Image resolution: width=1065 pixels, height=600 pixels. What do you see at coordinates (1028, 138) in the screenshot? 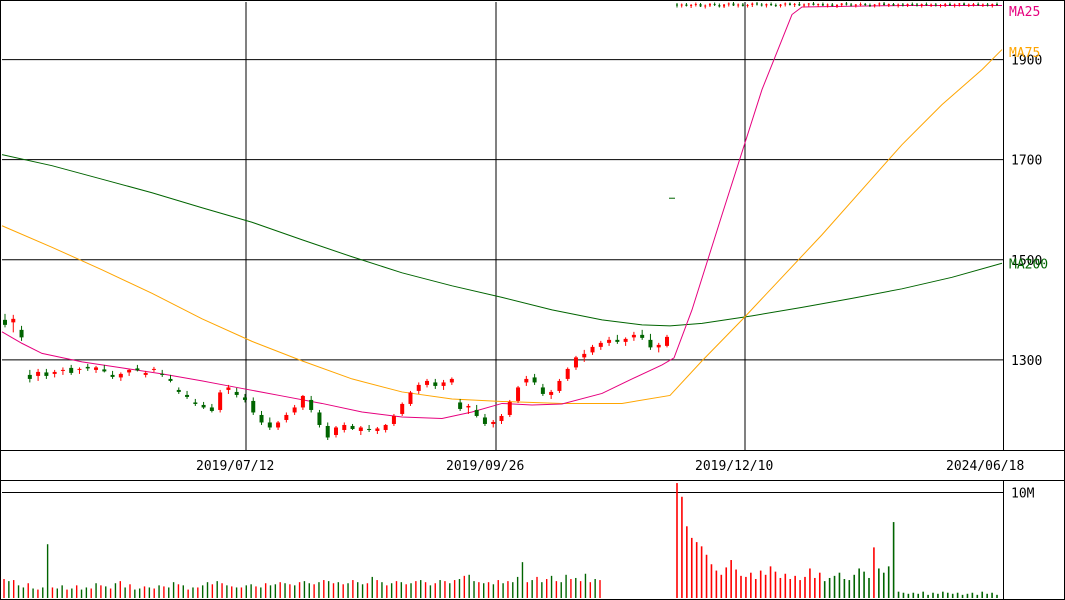
I see `moving-average-legend: MA25 MA75 MA200` at bounding box center [1028, 138].